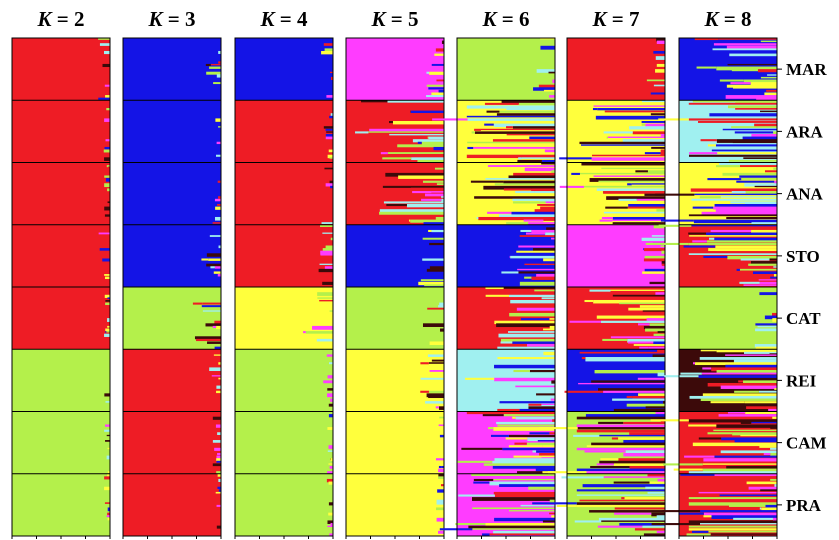 The width and height of the screenshot is (839, 540). I want to click on population-label-rei: REI, so click(801, 380).